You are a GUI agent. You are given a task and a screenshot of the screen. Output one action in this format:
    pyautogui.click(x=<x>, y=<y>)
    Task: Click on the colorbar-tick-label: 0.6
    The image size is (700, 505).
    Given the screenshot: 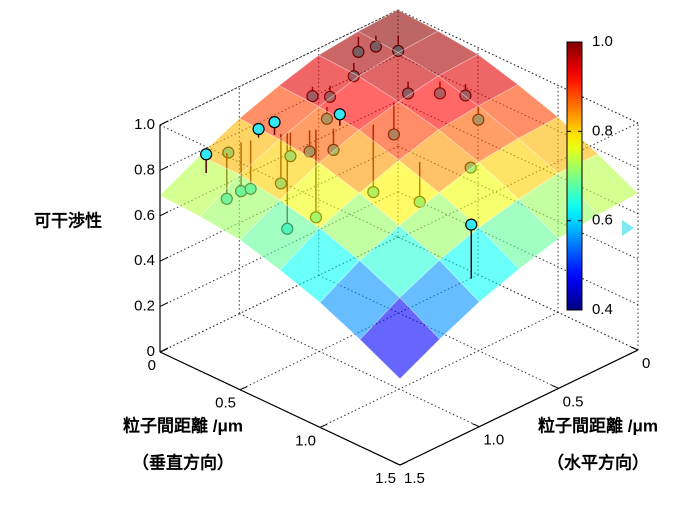 What is the action you would take?
    pyautogui.click(x=602, y=220)
    